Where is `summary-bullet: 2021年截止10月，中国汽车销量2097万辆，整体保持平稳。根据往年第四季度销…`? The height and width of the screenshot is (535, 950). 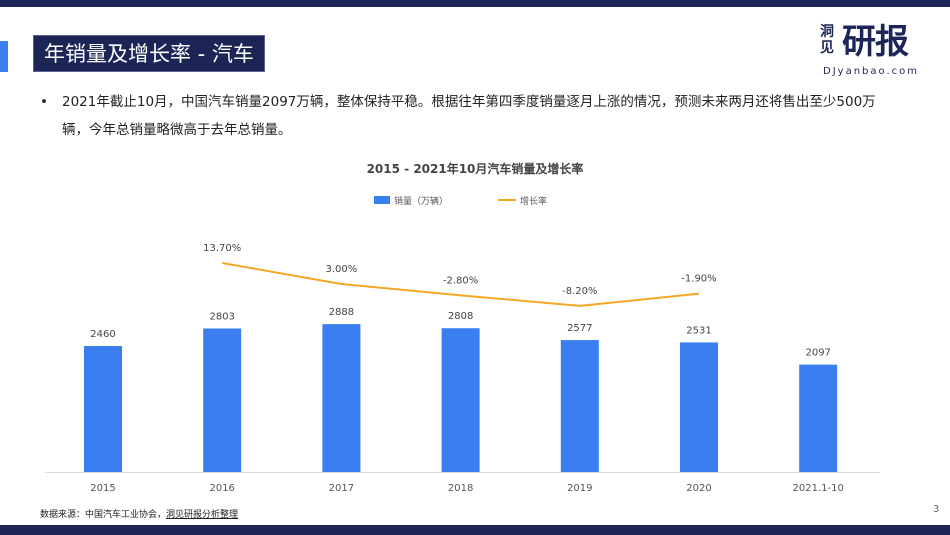
summary-bullet: 2021年截止10月，中国汽车销量2097万辆，整体保持平稳。根据往年第四季度销… is located at coordinates (470, 116).